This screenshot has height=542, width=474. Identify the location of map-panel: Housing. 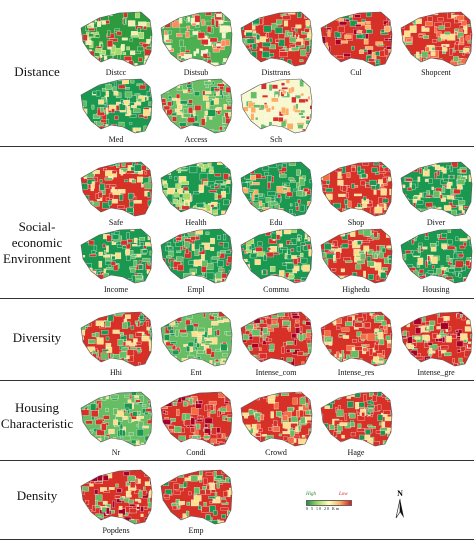
(436, 260).